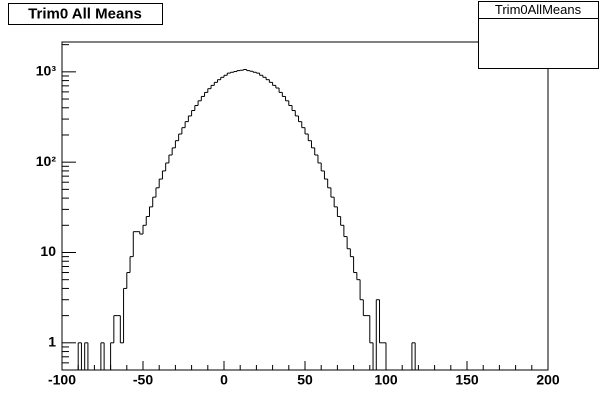 This screenshot has height=412, width=612. I want to click on stats-title: Trim0AllMeans, so click(538, 9).